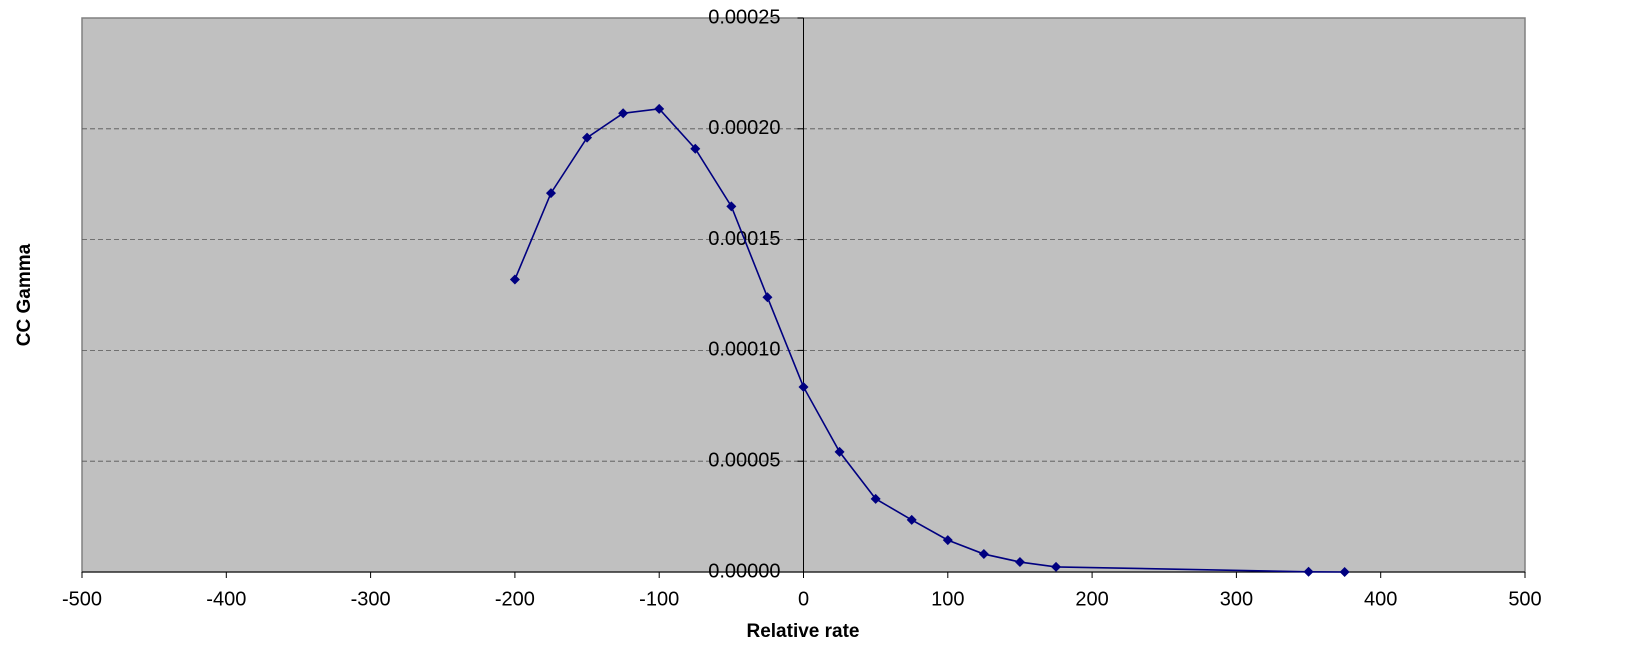 Image resolution: width=1628 pixels, height=671 pixels. Describe the element at coordinates (803, 599) in the screenshot. I see `x-tick-label: 0` at that location.